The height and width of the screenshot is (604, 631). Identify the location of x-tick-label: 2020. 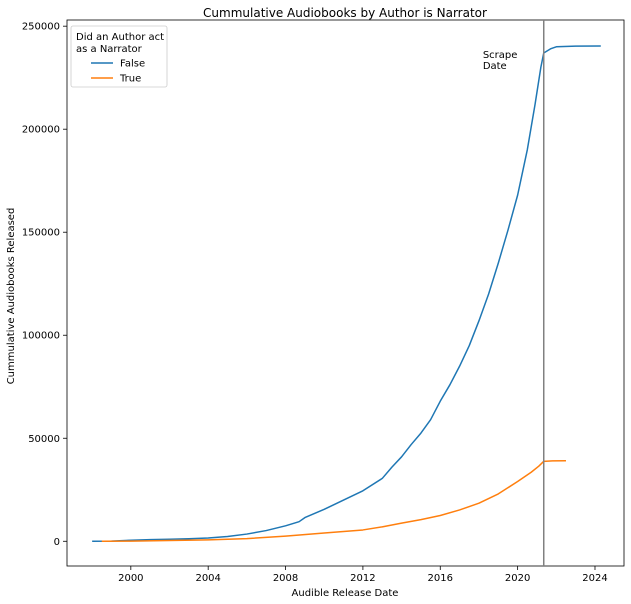
(517, 578).